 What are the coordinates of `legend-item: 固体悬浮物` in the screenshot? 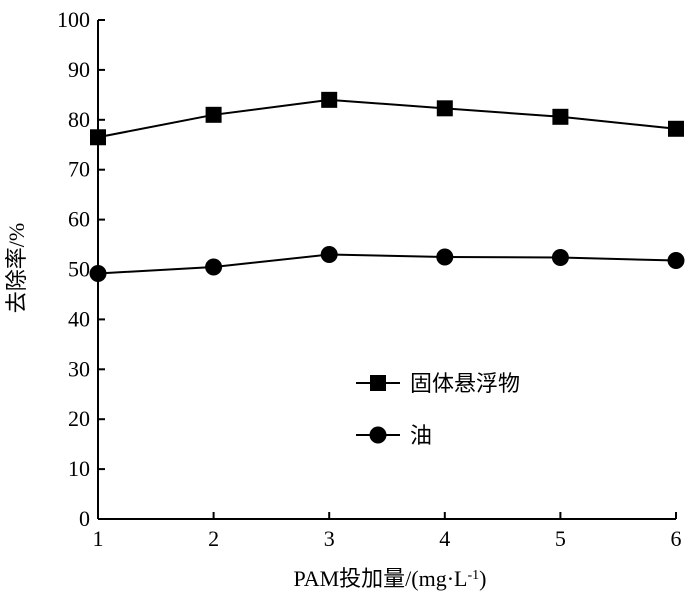 It's located at (438, 383).